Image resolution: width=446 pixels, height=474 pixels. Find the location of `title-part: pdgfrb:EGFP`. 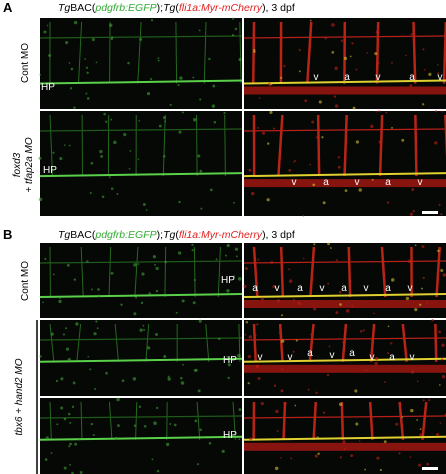

title-part: pdgfrb:EGFP is located at coordinates (125, 235).